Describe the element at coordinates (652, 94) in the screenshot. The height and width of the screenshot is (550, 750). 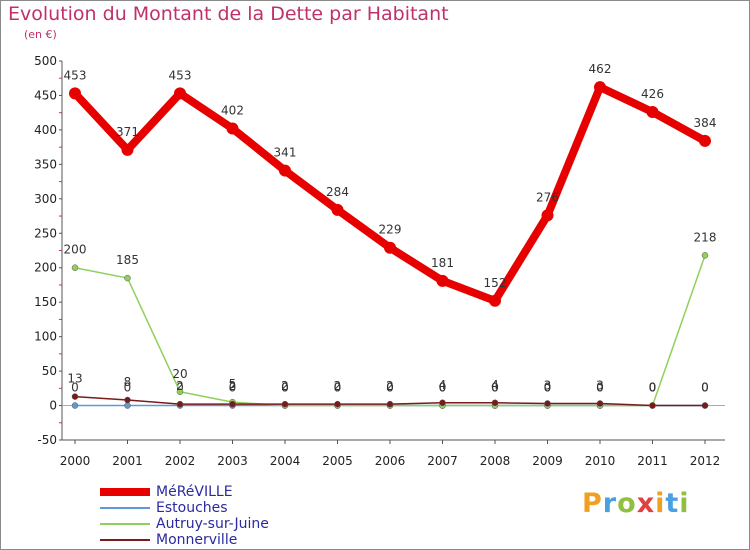
I see `data-label: 426` at that location.